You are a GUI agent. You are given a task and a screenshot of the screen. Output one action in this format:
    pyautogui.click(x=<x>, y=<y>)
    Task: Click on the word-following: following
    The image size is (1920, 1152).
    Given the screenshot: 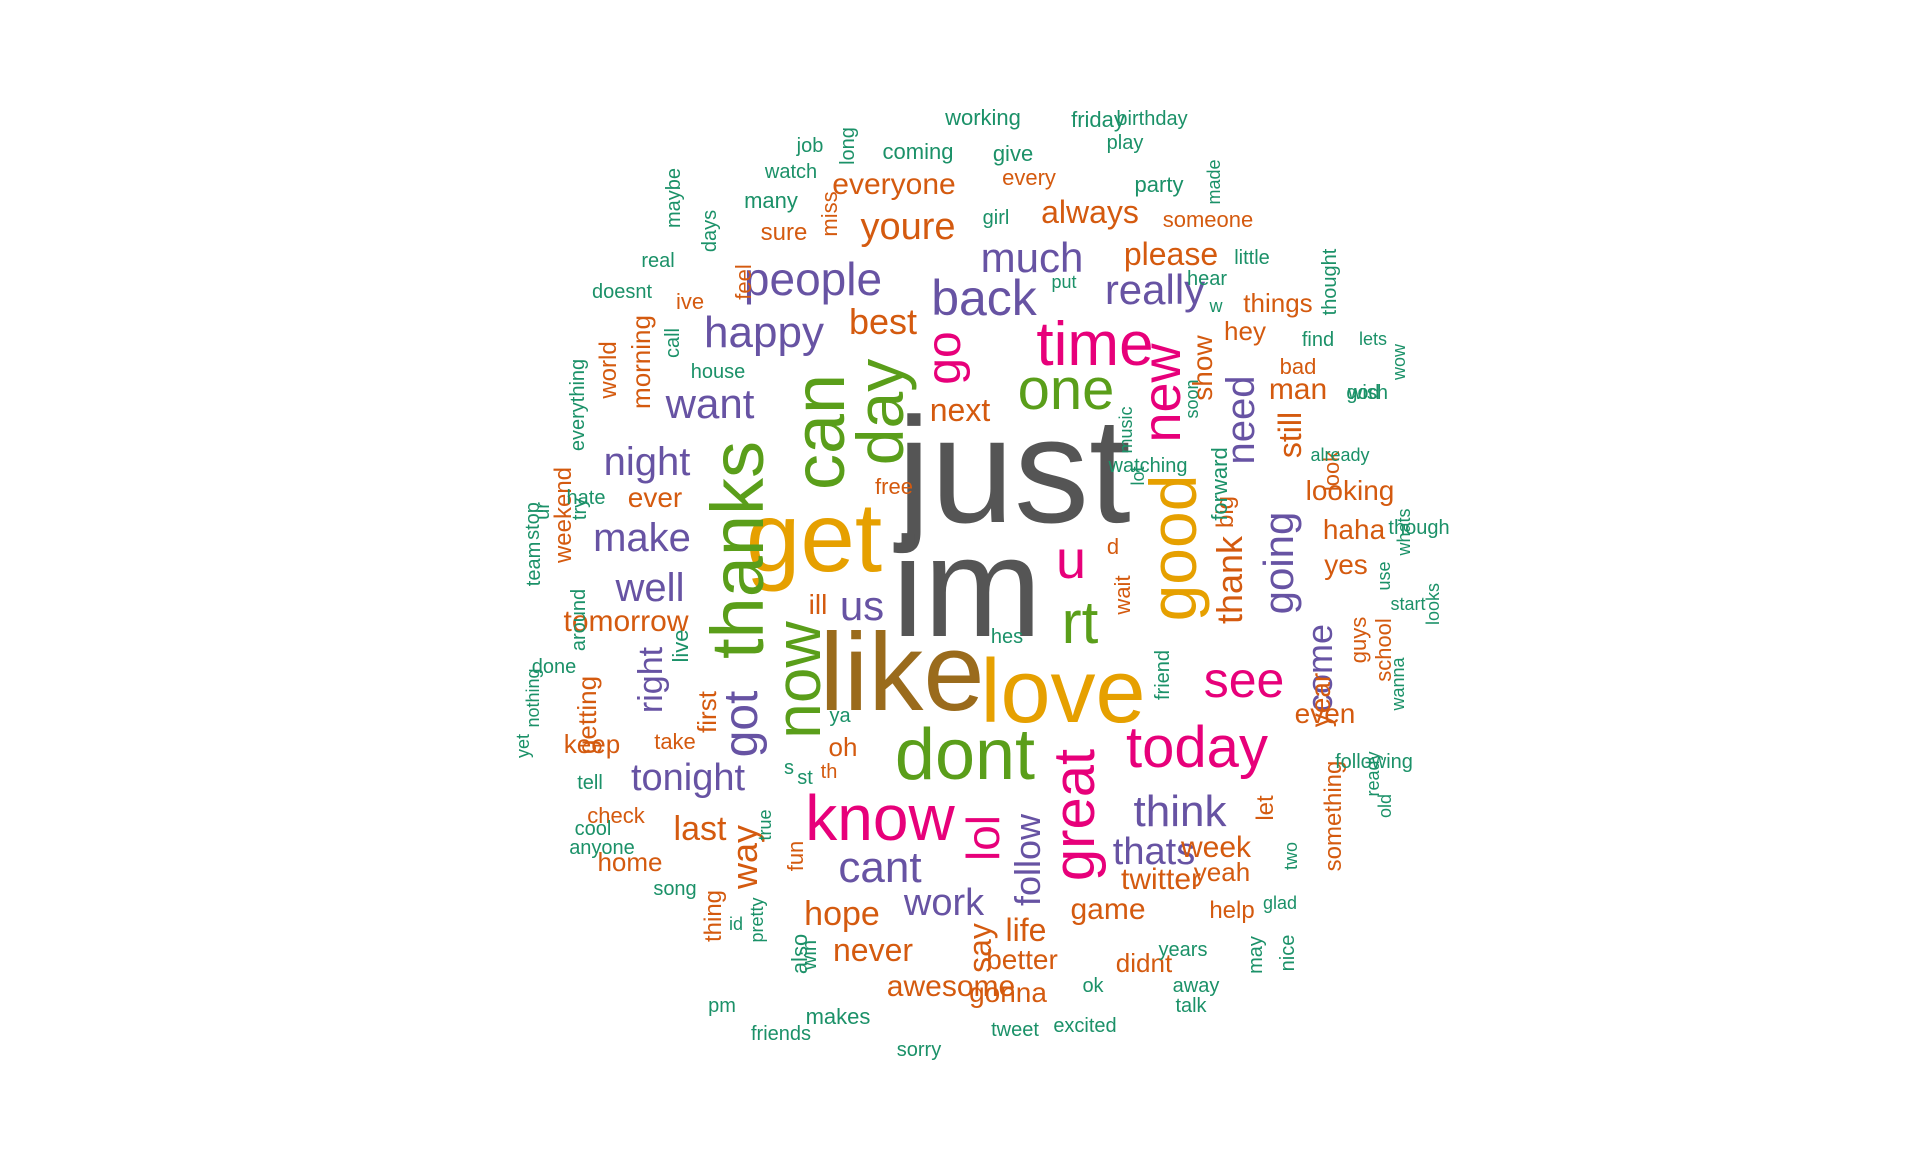 What is the action you would take?
    pyautogui.click(x=1374, y=762)
    